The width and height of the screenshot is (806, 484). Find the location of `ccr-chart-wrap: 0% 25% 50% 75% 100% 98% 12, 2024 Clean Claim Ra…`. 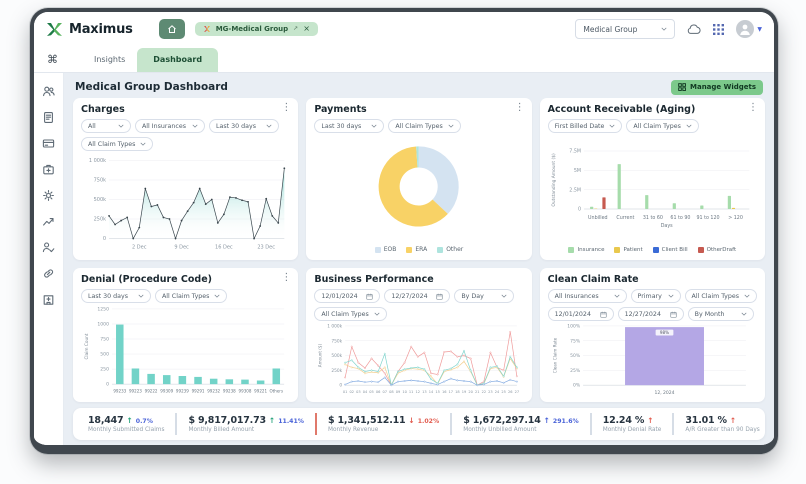

ccr-chart-wrap: 0% 25% 50% 75% 100% 98% 12, 2024 Clean Claim Ra… is located at coordinates (652, 358).